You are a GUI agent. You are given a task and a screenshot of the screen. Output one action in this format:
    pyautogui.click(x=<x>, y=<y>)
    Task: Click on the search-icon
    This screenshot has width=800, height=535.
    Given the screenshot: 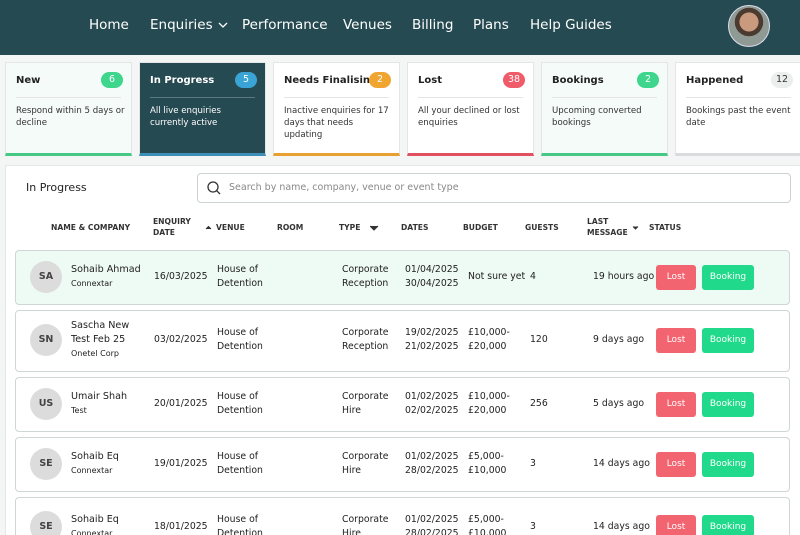 What is the action you would take?
    pyautogui.click(x=214, y=188)
    